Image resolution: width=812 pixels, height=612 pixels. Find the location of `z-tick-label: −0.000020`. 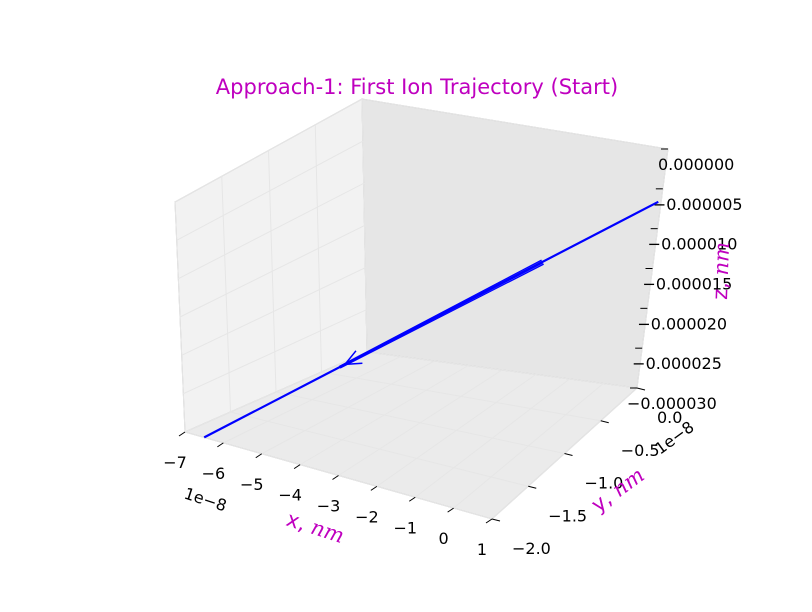

z-tick-label: −0.000020 is located at coordinates (682, 323).